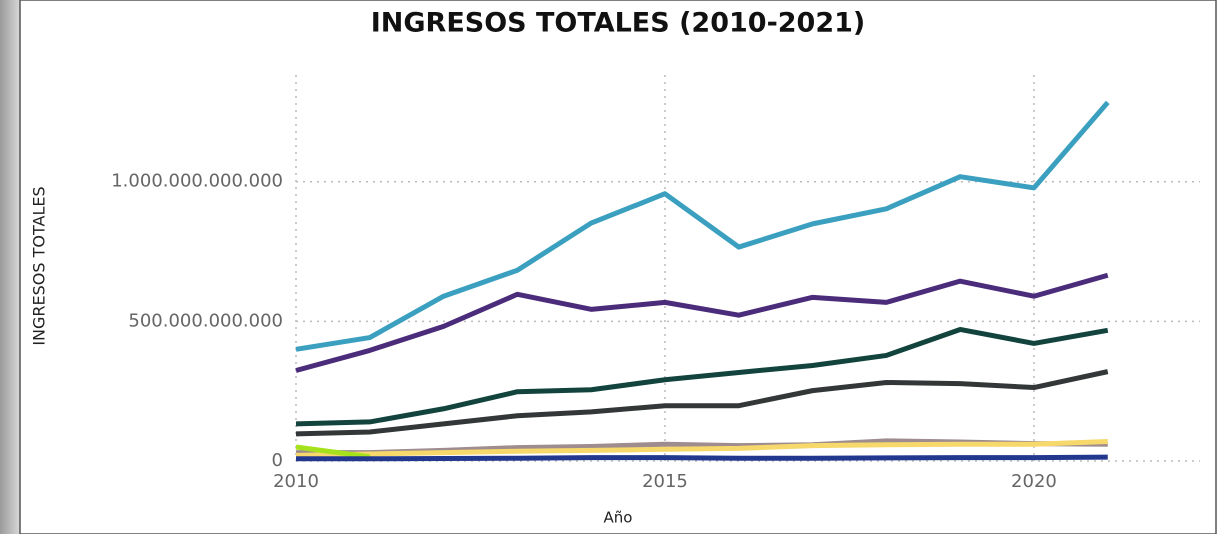 The image size is (1221, 538). What do you see at coordinates (618, 518) in the screenshot?
I see `x-axis-label: Año` at bounding box center [618, 518].